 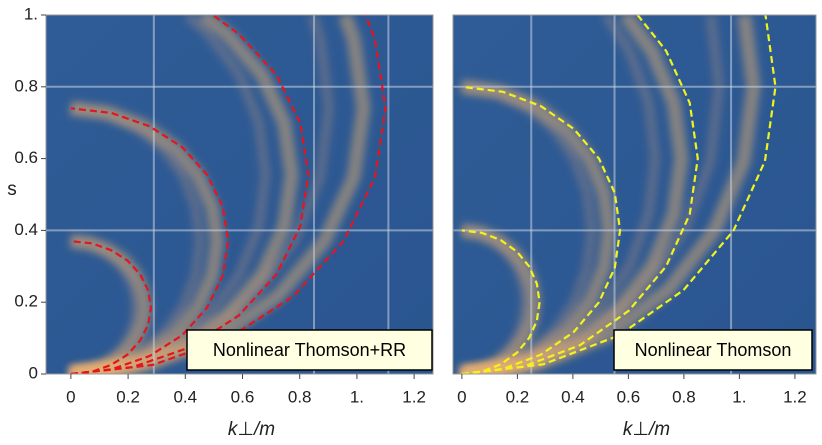 What do you see at coordinates (12, 189) in the screenshot?
I see `y-axis-label: s` at bounding box center [12, 189].